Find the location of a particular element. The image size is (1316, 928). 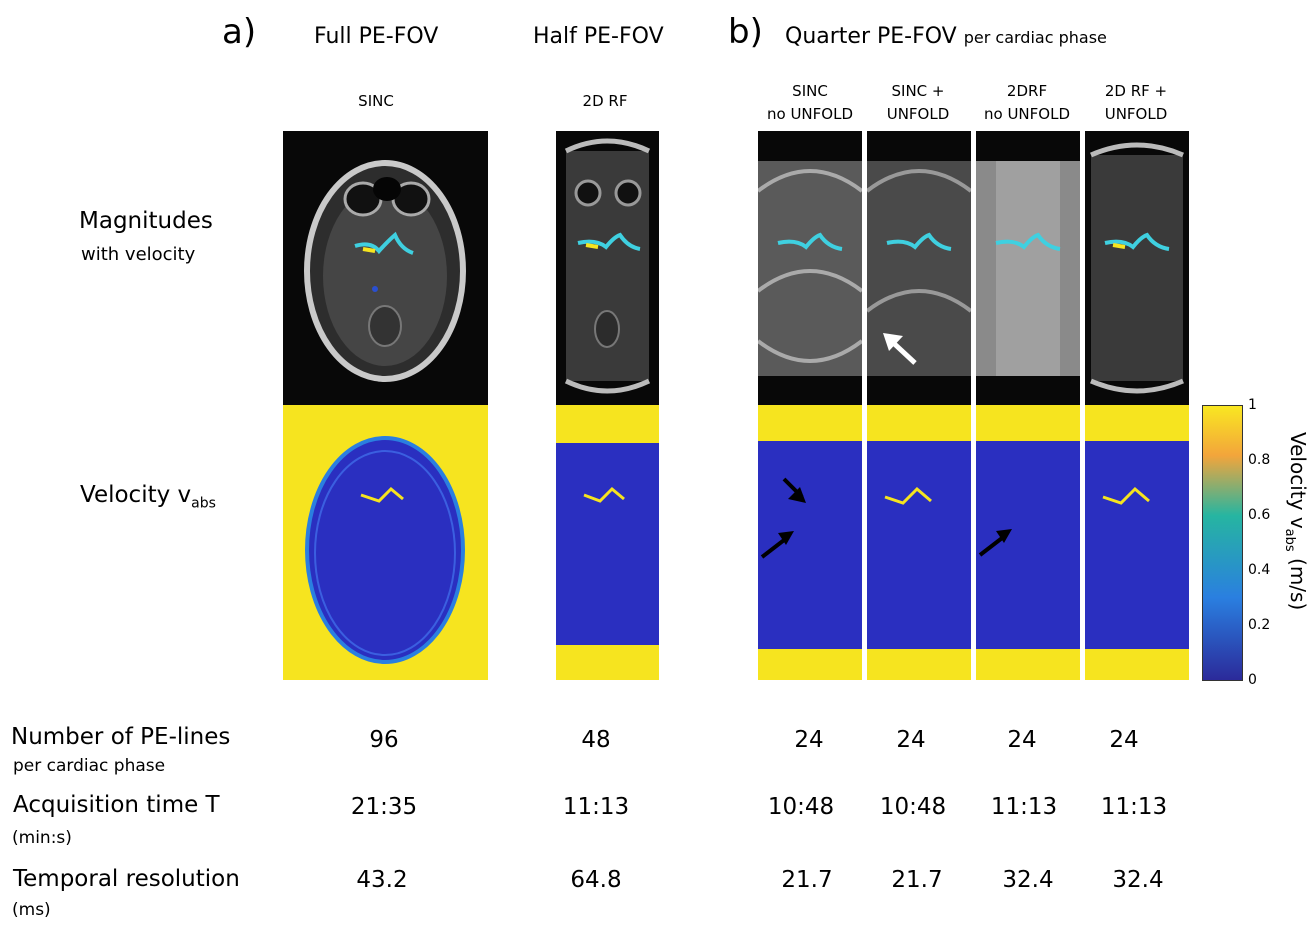

title-half-pe-fov: Half PE-FOV is located at coordinates (598, 36).